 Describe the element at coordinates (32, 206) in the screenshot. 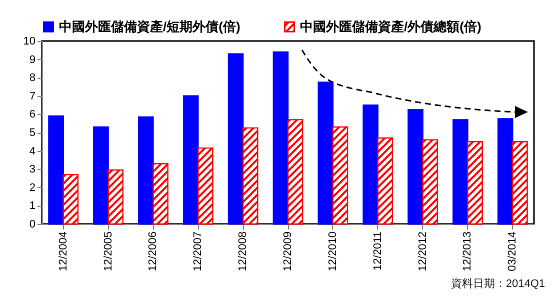

I see `y-tick-label: 1` at that location.